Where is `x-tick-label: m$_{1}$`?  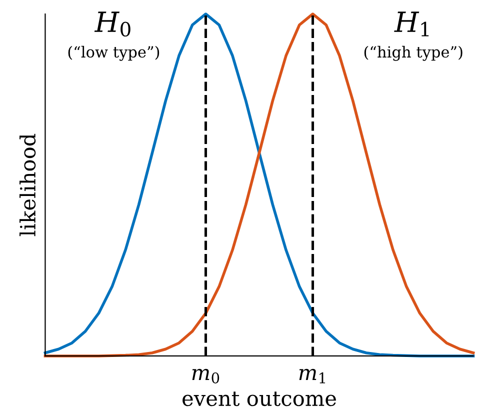 x-tick-label: m$_{1}$ is located at coordinates (312, 376).